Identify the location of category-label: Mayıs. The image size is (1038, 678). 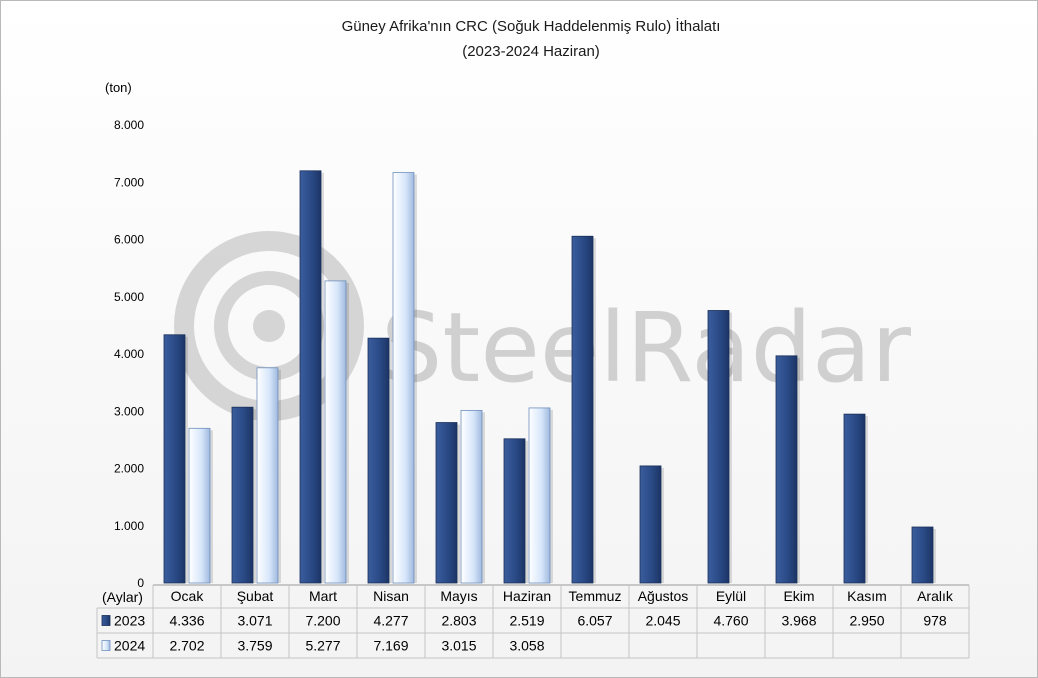
(458, 596).